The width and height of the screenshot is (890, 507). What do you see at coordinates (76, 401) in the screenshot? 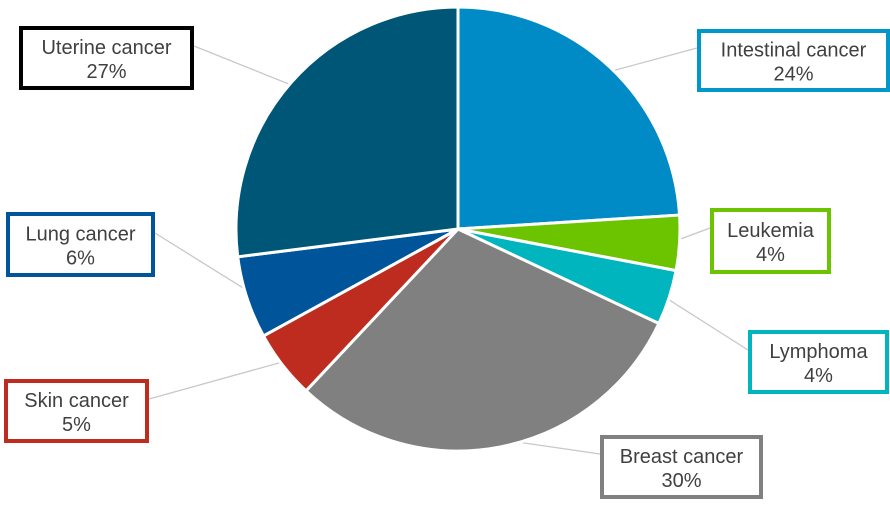
I see `data-label-category: Skin cancer` at bounding box center [76, 401].